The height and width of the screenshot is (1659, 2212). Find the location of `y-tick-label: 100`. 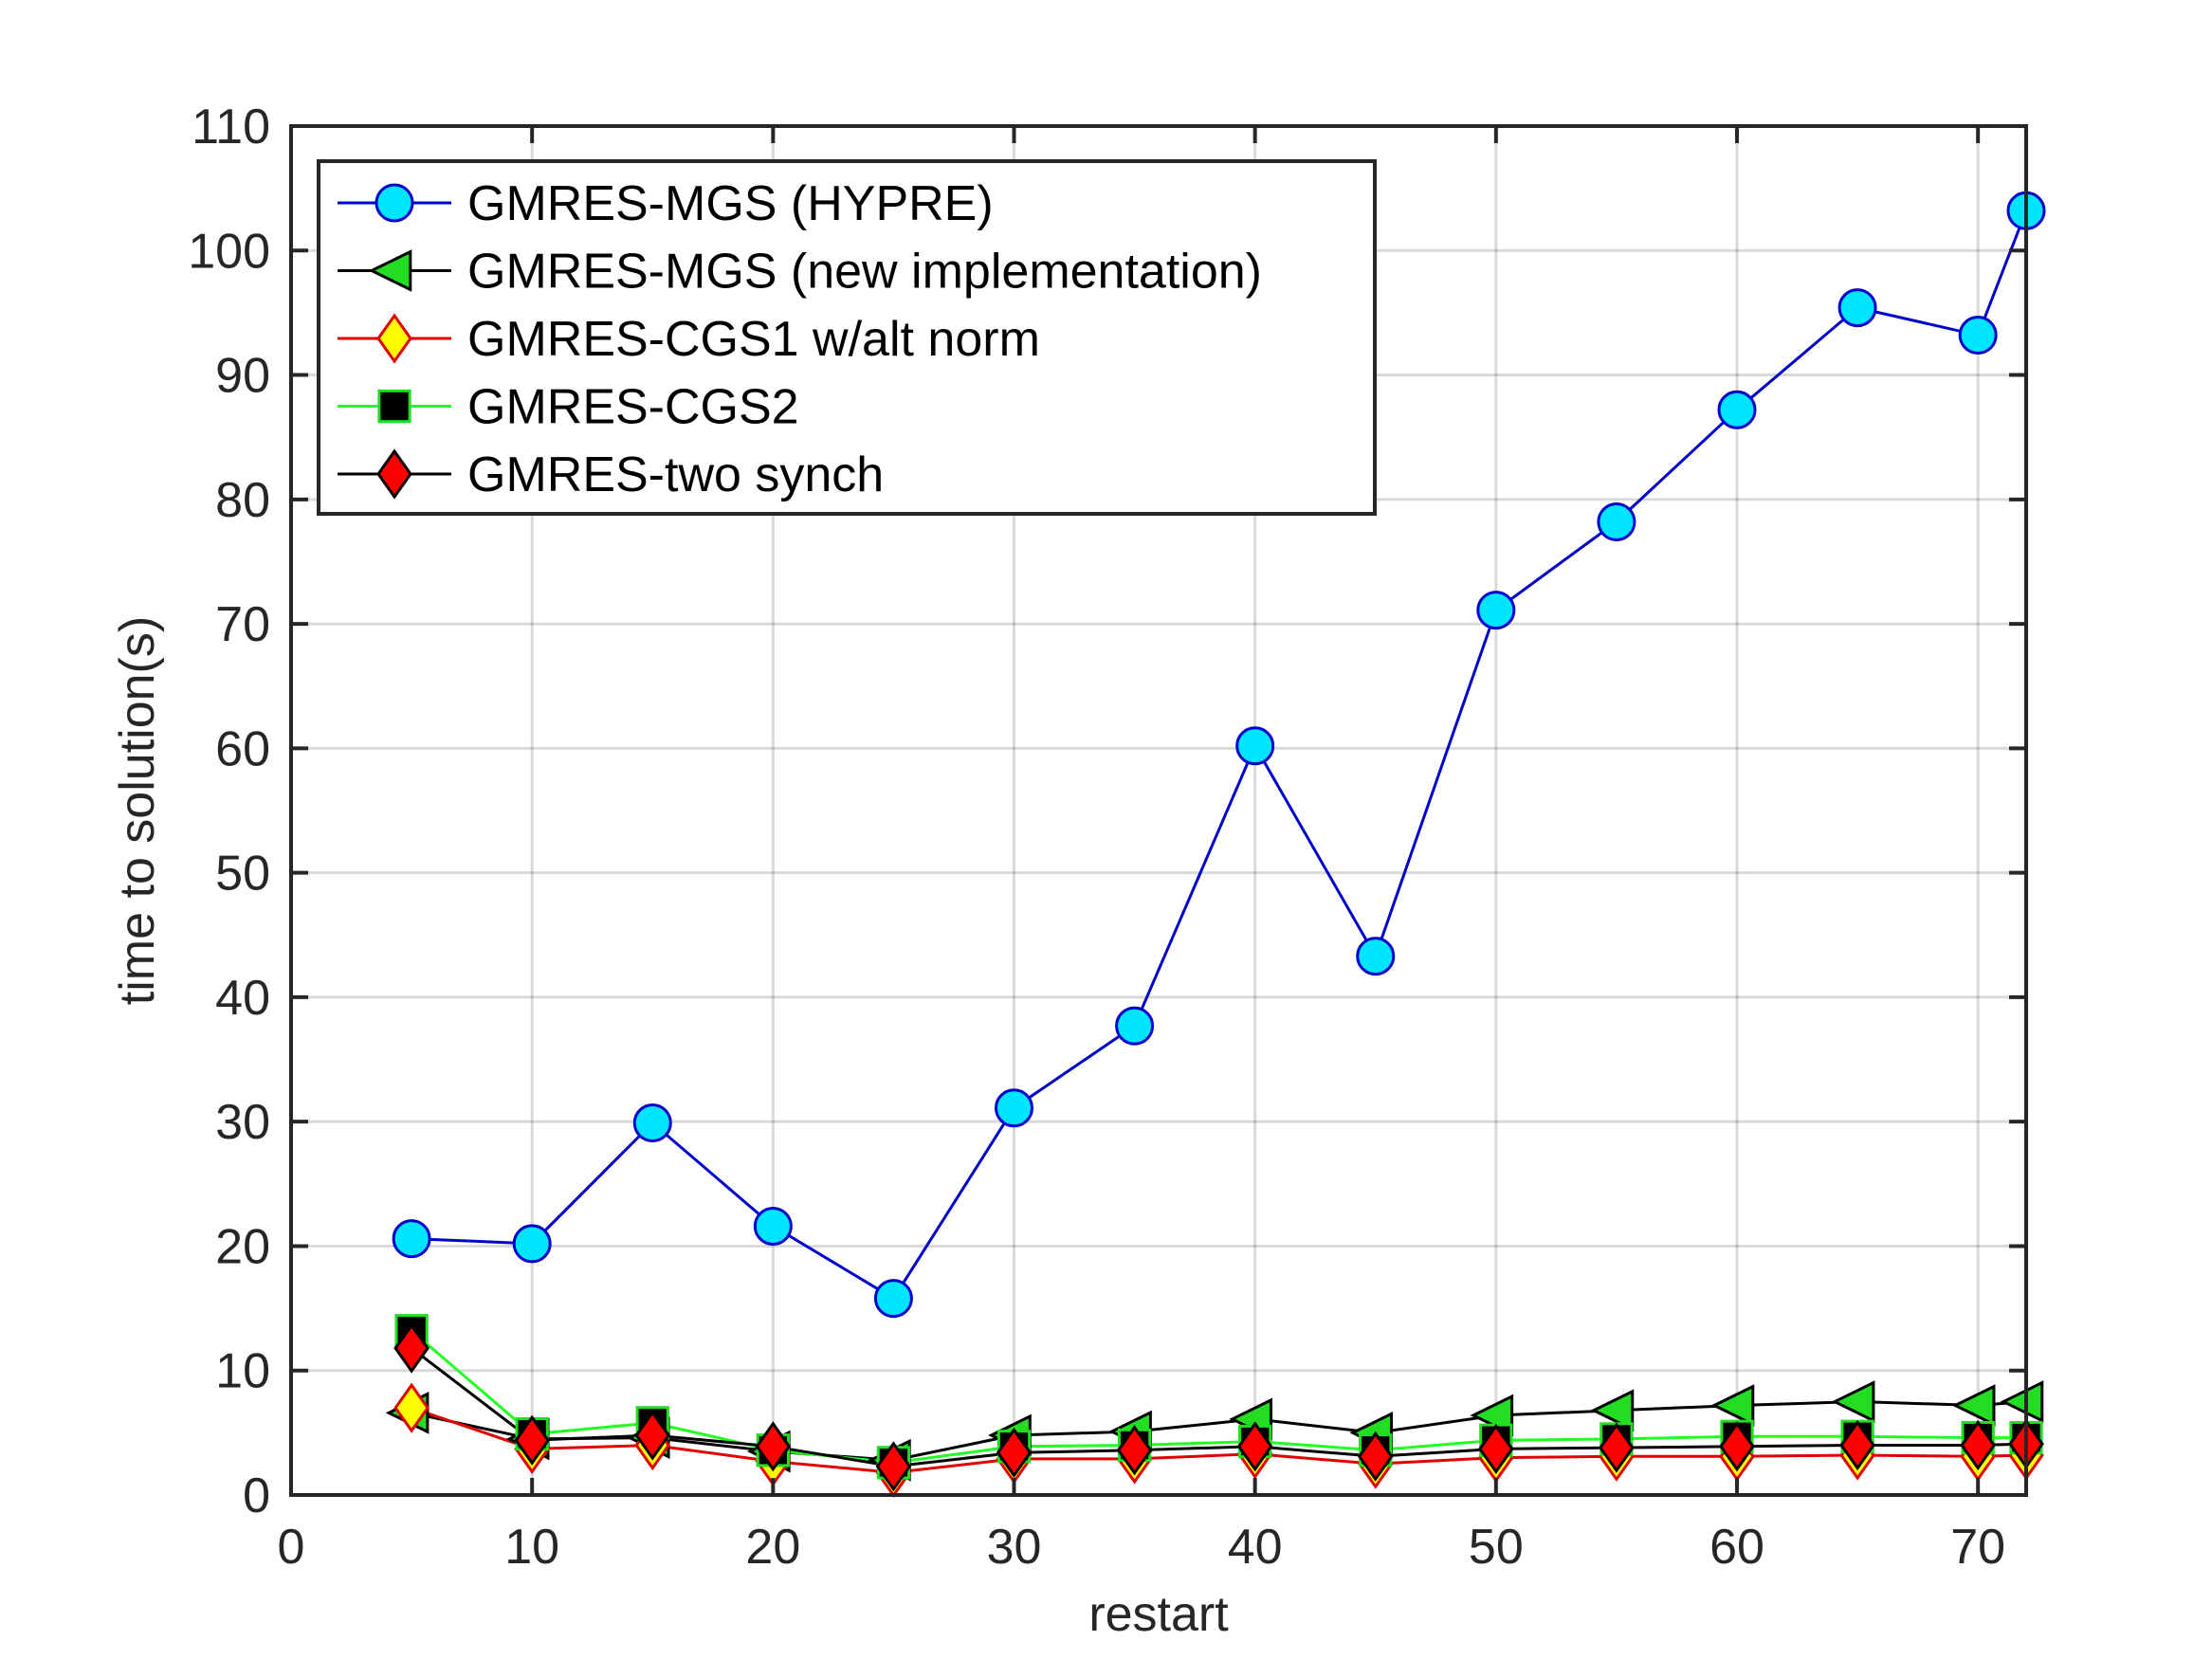

y-tick-label: 100 is located at coordinates (229, 251).